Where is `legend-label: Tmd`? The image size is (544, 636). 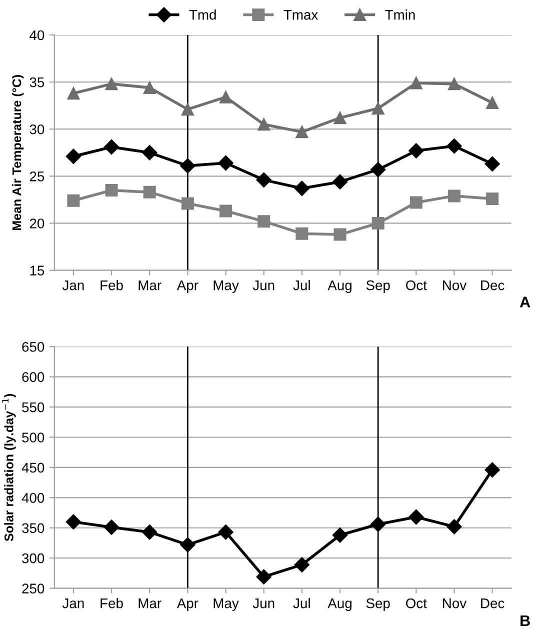 legend-label: Tmd is located at coordinates (202, 15).